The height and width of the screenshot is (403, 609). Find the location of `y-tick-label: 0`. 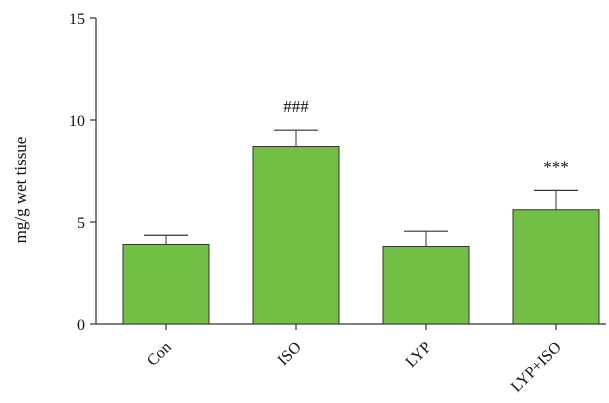

y-tick-label: 0 is located at coordinates (81, 325).